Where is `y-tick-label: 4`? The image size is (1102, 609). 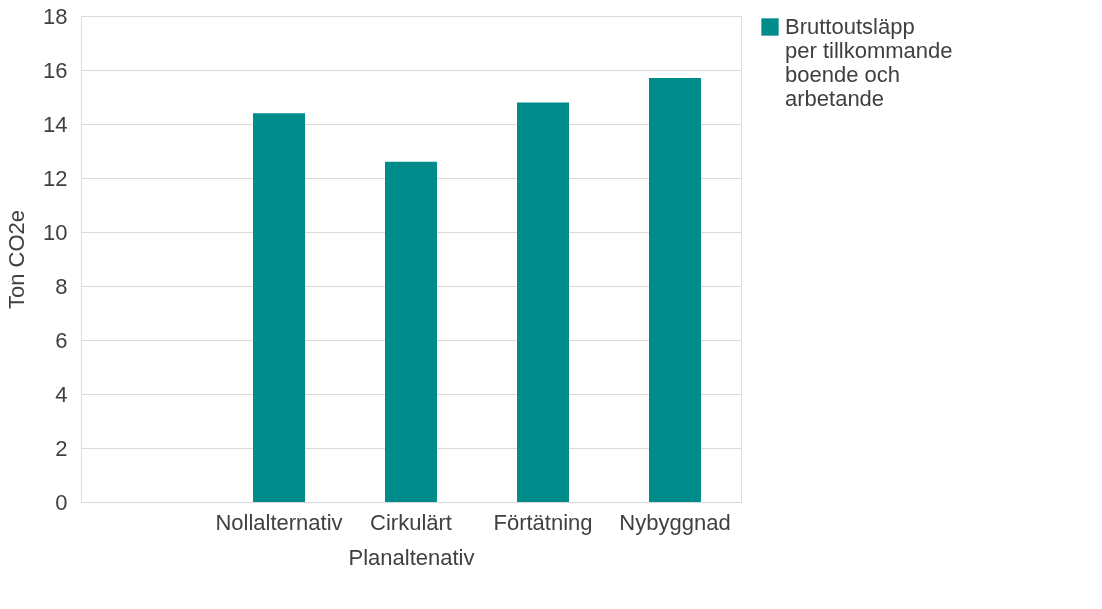
y-tick-label: 4 is located at coordinates (61, 394).